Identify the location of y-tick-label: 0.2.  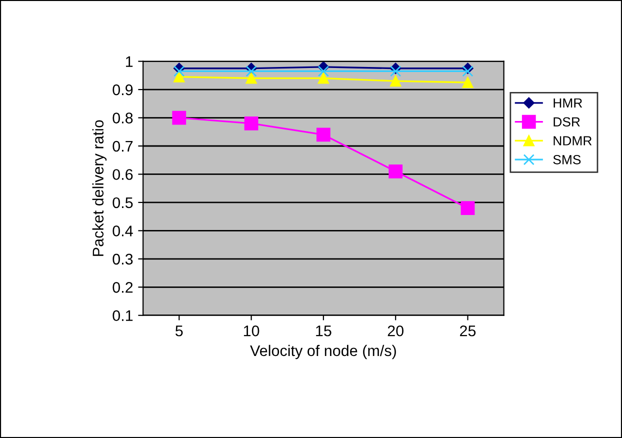
(122, 287).